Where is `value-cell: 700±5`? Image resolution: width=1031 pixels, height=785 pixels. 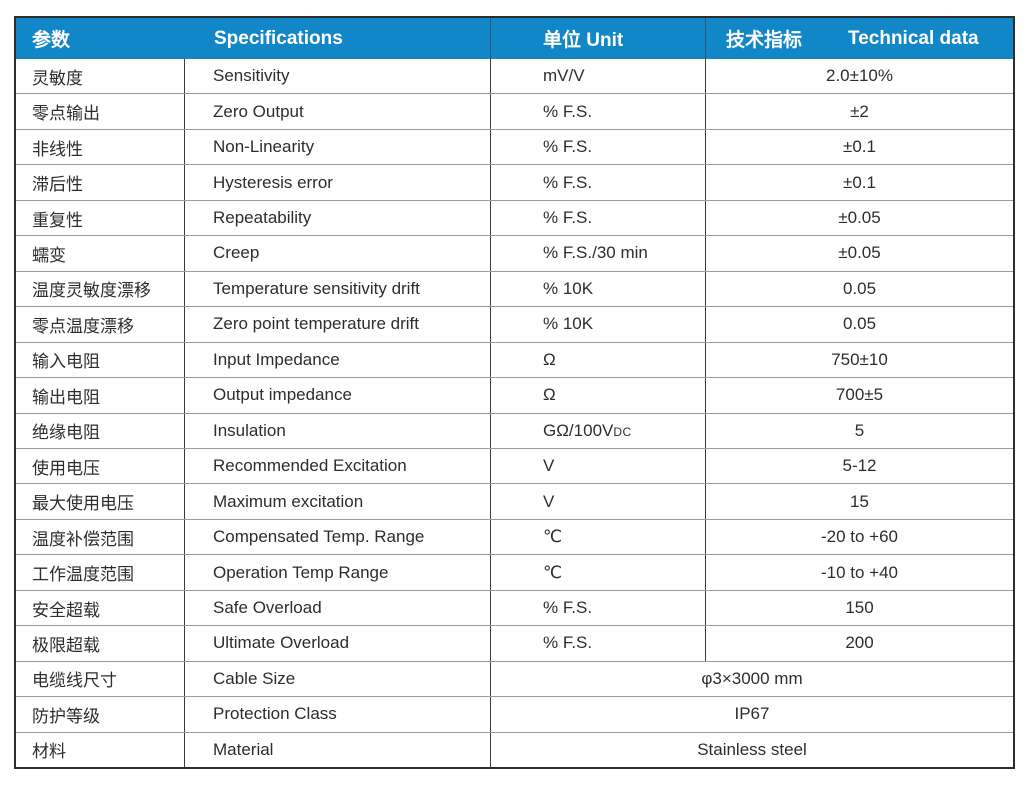 value-cell: 700±5 is located at coordinates (859, 395).